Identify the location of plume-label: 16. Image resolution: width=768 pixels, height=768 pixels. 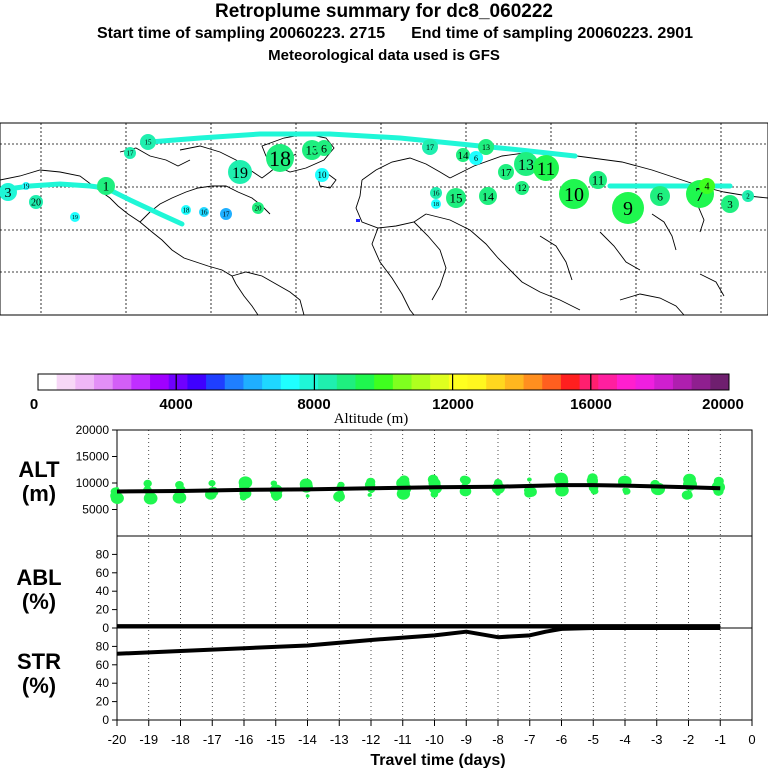
(205, 213).